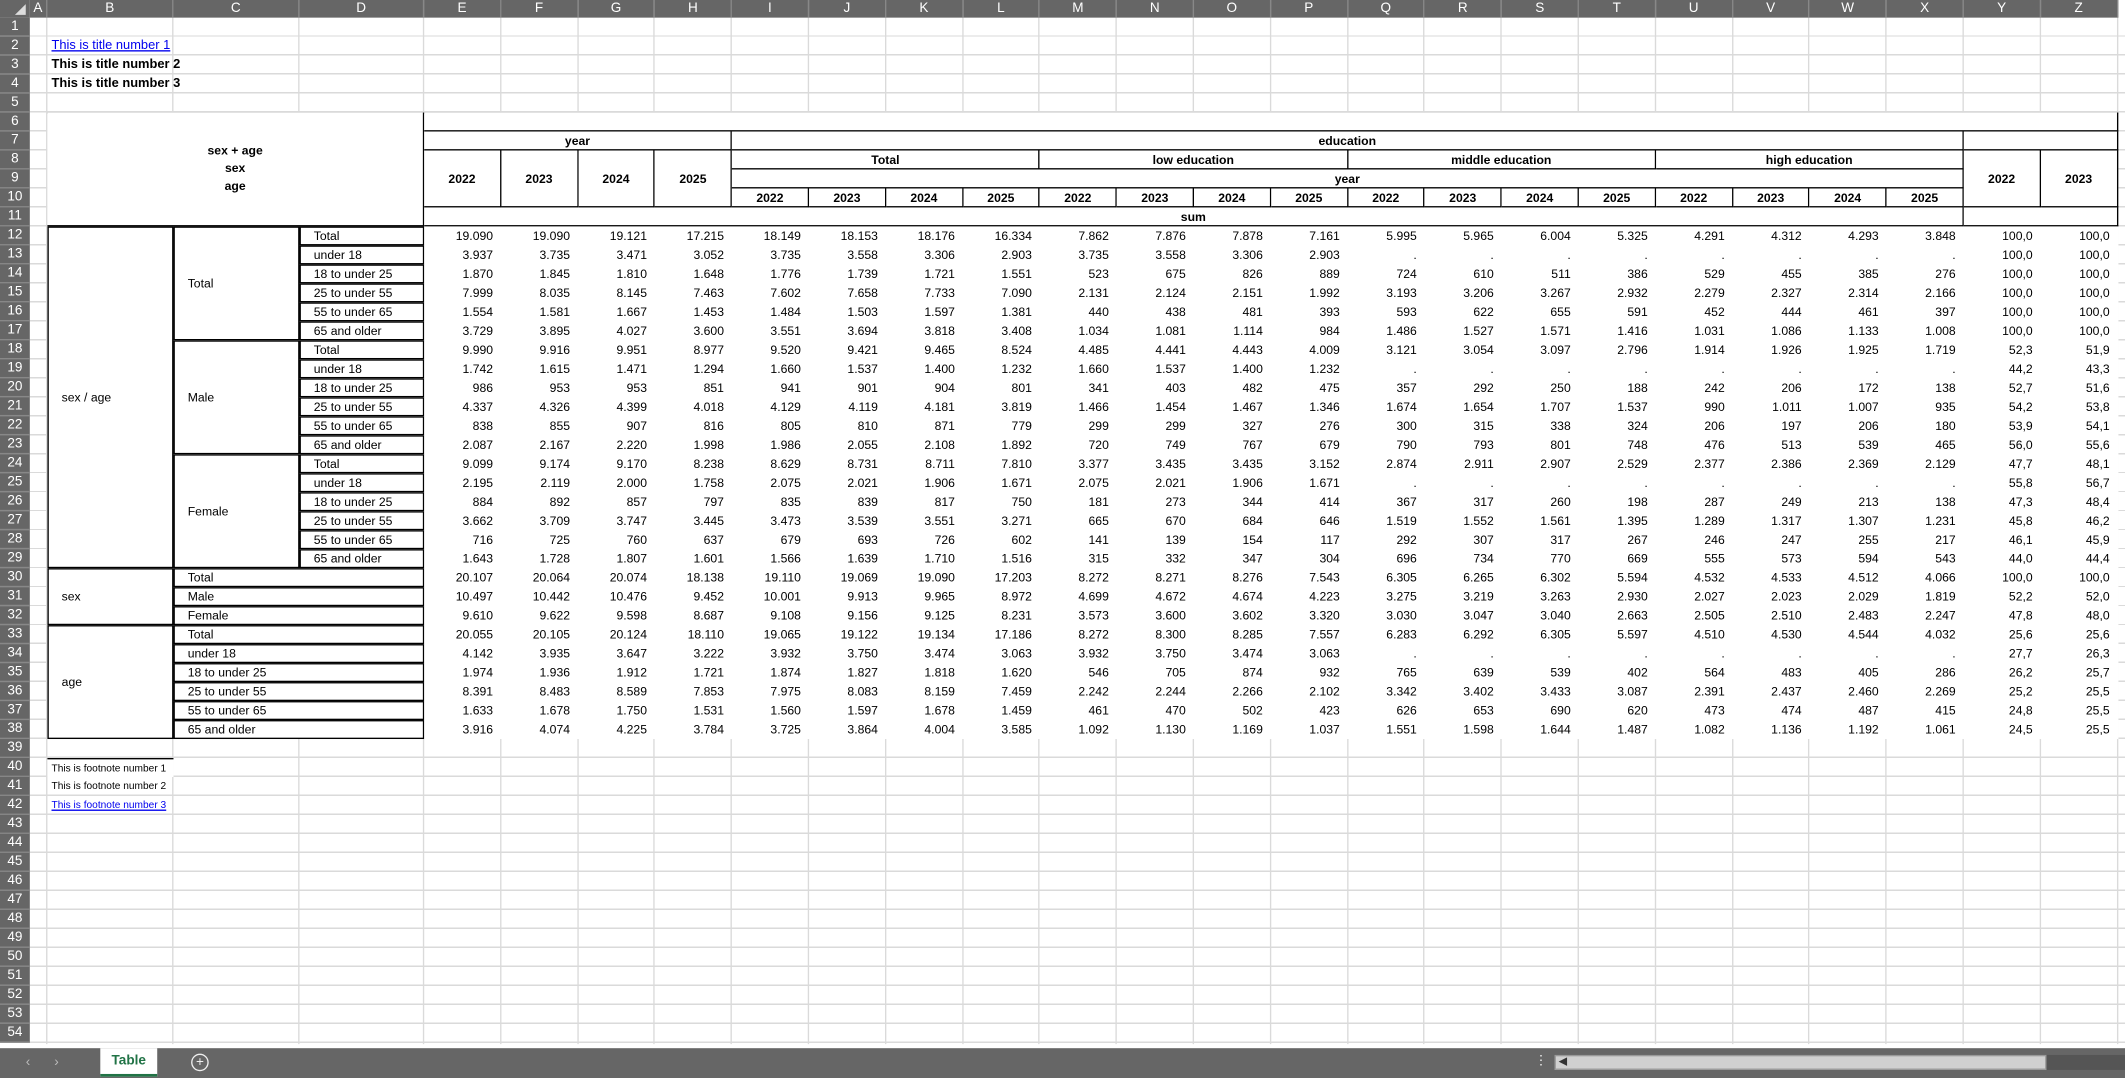 This screenshot has height=1078, width=2125. What do you see at coordinates (1925, 578) in the screenshot?
I see `table-cell: 4.066` at bounding box center [1925, 578].